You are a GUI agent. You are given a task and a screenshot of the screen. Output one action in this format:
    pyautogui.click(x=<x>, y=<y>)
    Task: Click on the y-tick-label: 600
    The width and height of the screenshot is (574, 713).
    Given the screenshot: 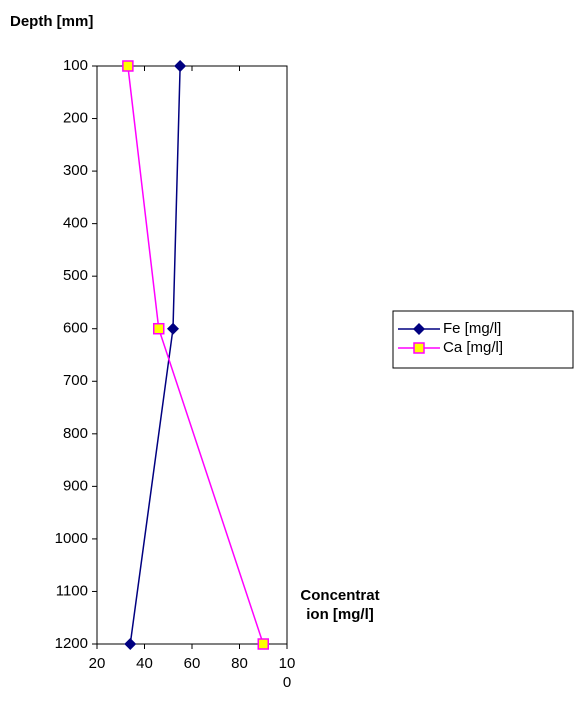 What is the action you would take?
    pyautogui.click(x=75, y=328)
    